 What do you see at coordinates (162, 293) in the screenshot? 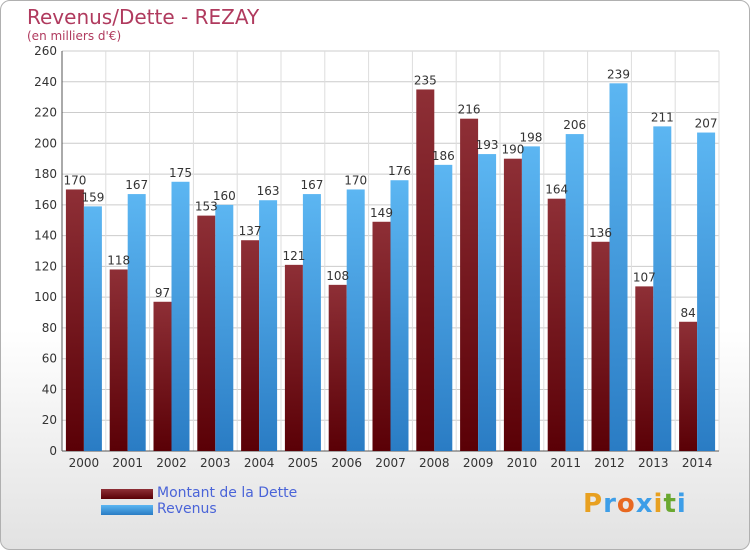
I see `data-label-dette: 97` at bounding box center [162, 293].